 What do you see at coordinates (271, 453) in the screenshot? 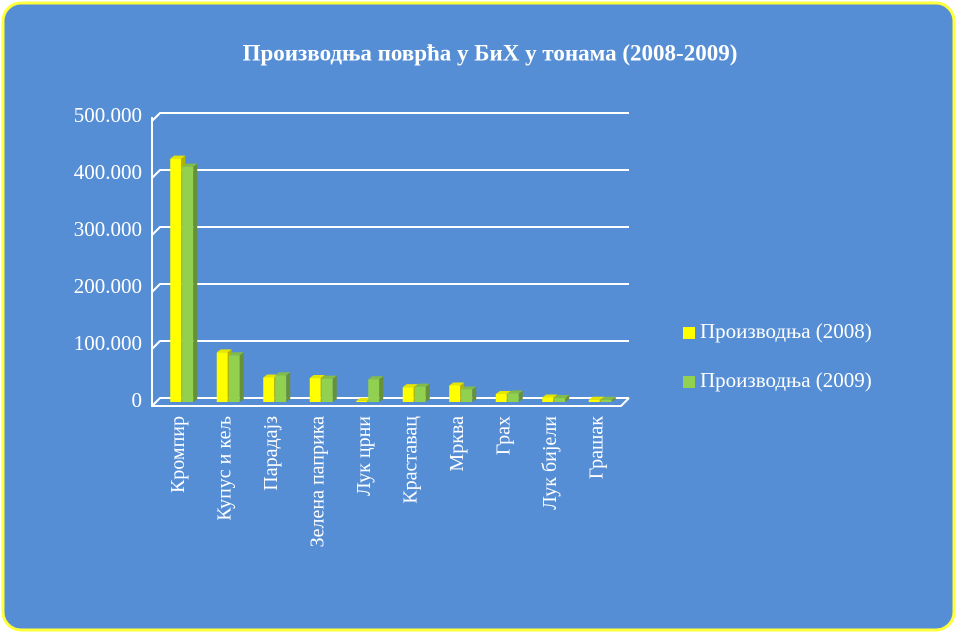
I see `x-tick-label: Парадајз` at bounding box center [271, 453].